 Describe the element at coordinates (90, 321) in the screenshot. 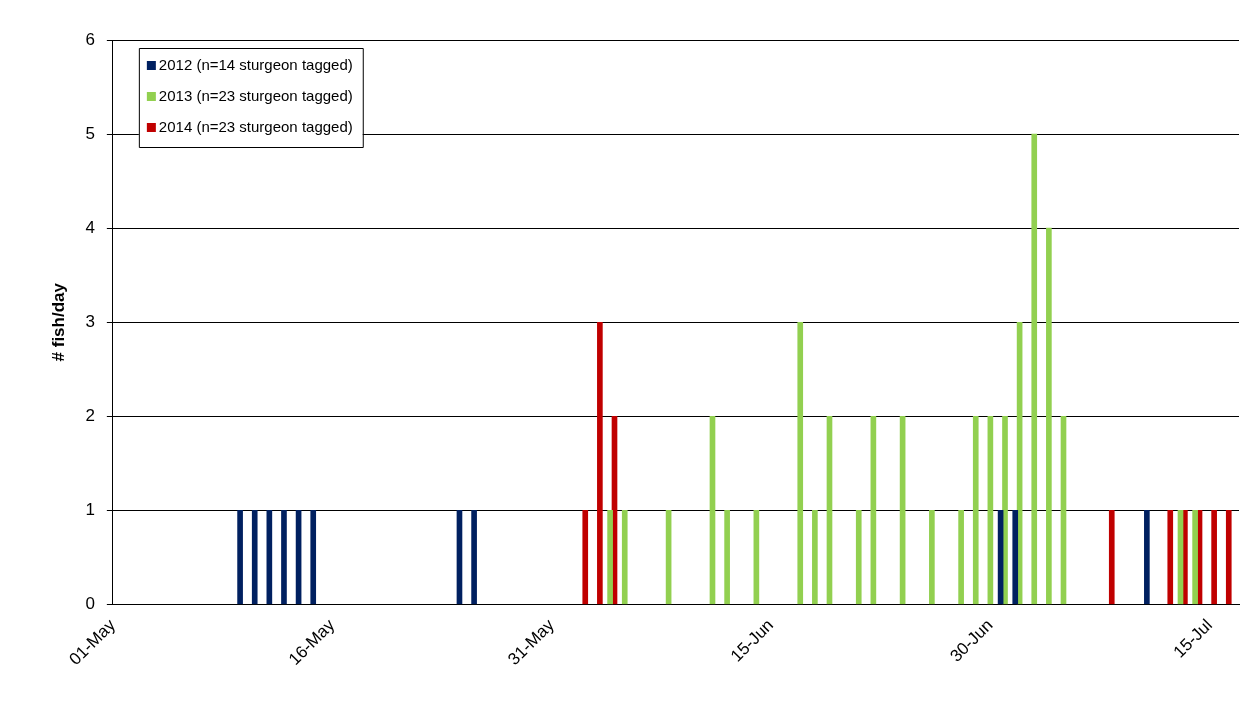

I see `y-tick-label: 3` at that location.